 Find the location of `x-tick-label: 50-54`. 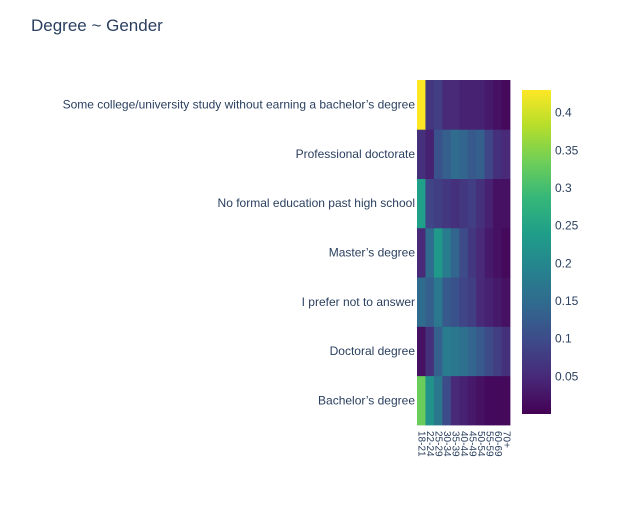

x-tick-label: 50-54 is located at coordinates (480, 444).